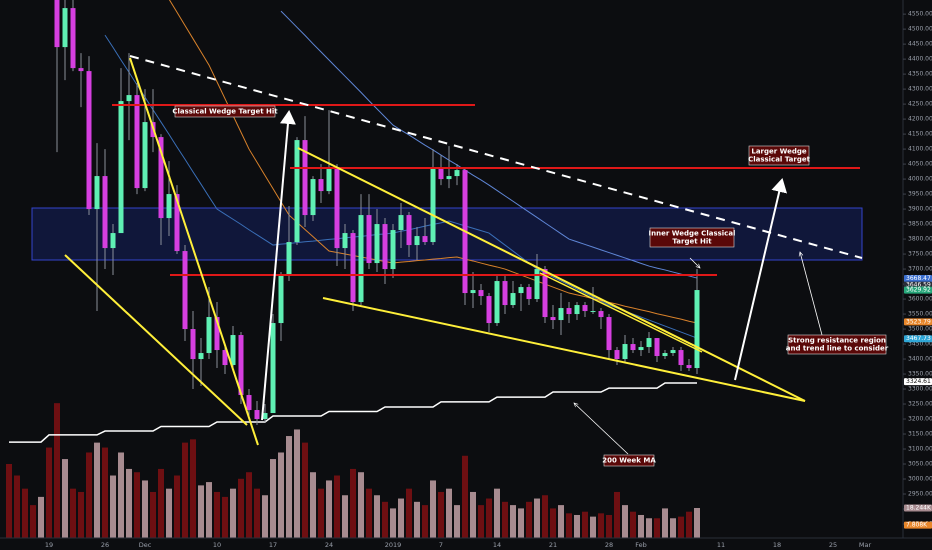  Describe the element at coordinates (273, 545) in the screenshot. I see `x-tick-label: 17` at that location.